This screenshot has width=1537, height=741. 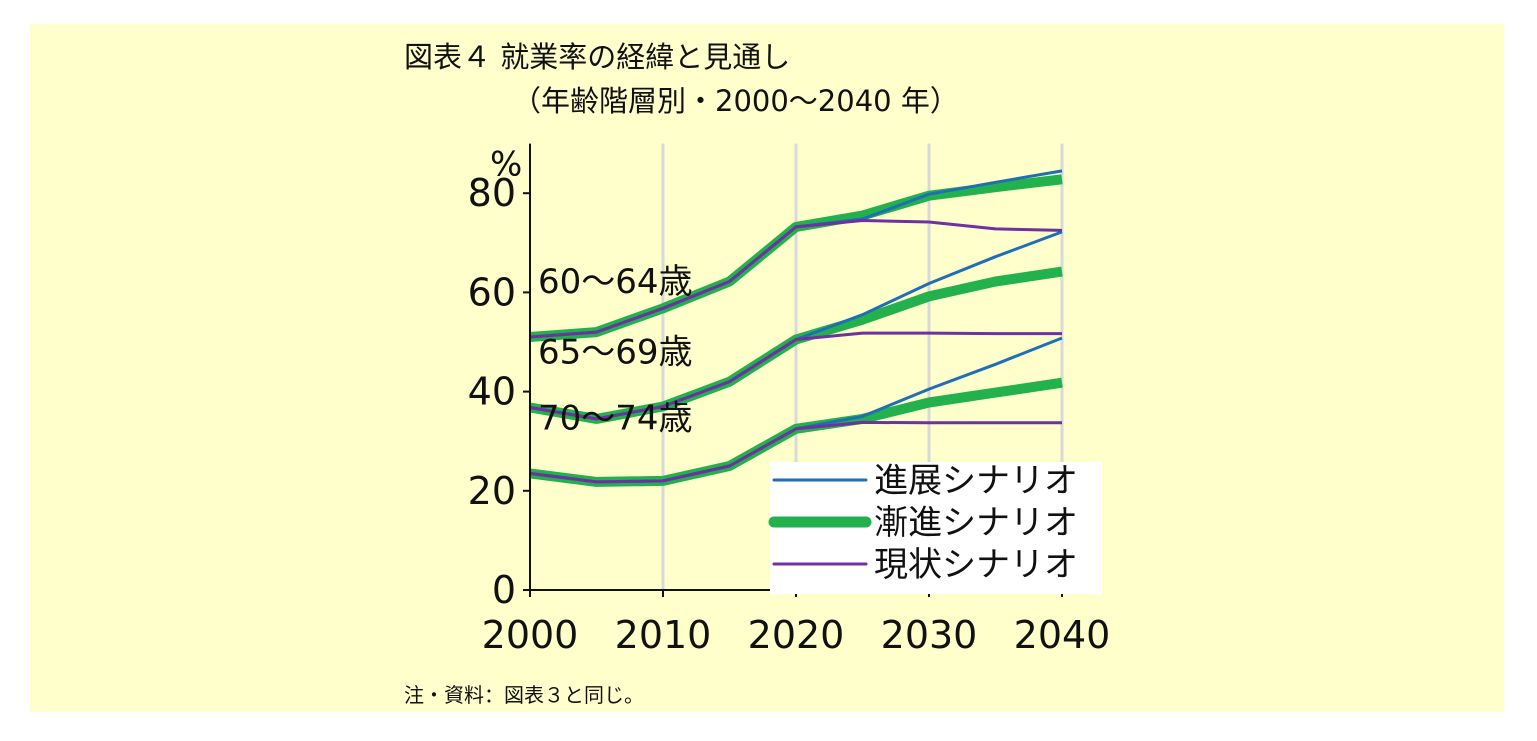 What do you see at coordinates (1062, 635) in the screenshot?
I see `x-tick-label-2040: 2040` at bounding box center [1062, 635].